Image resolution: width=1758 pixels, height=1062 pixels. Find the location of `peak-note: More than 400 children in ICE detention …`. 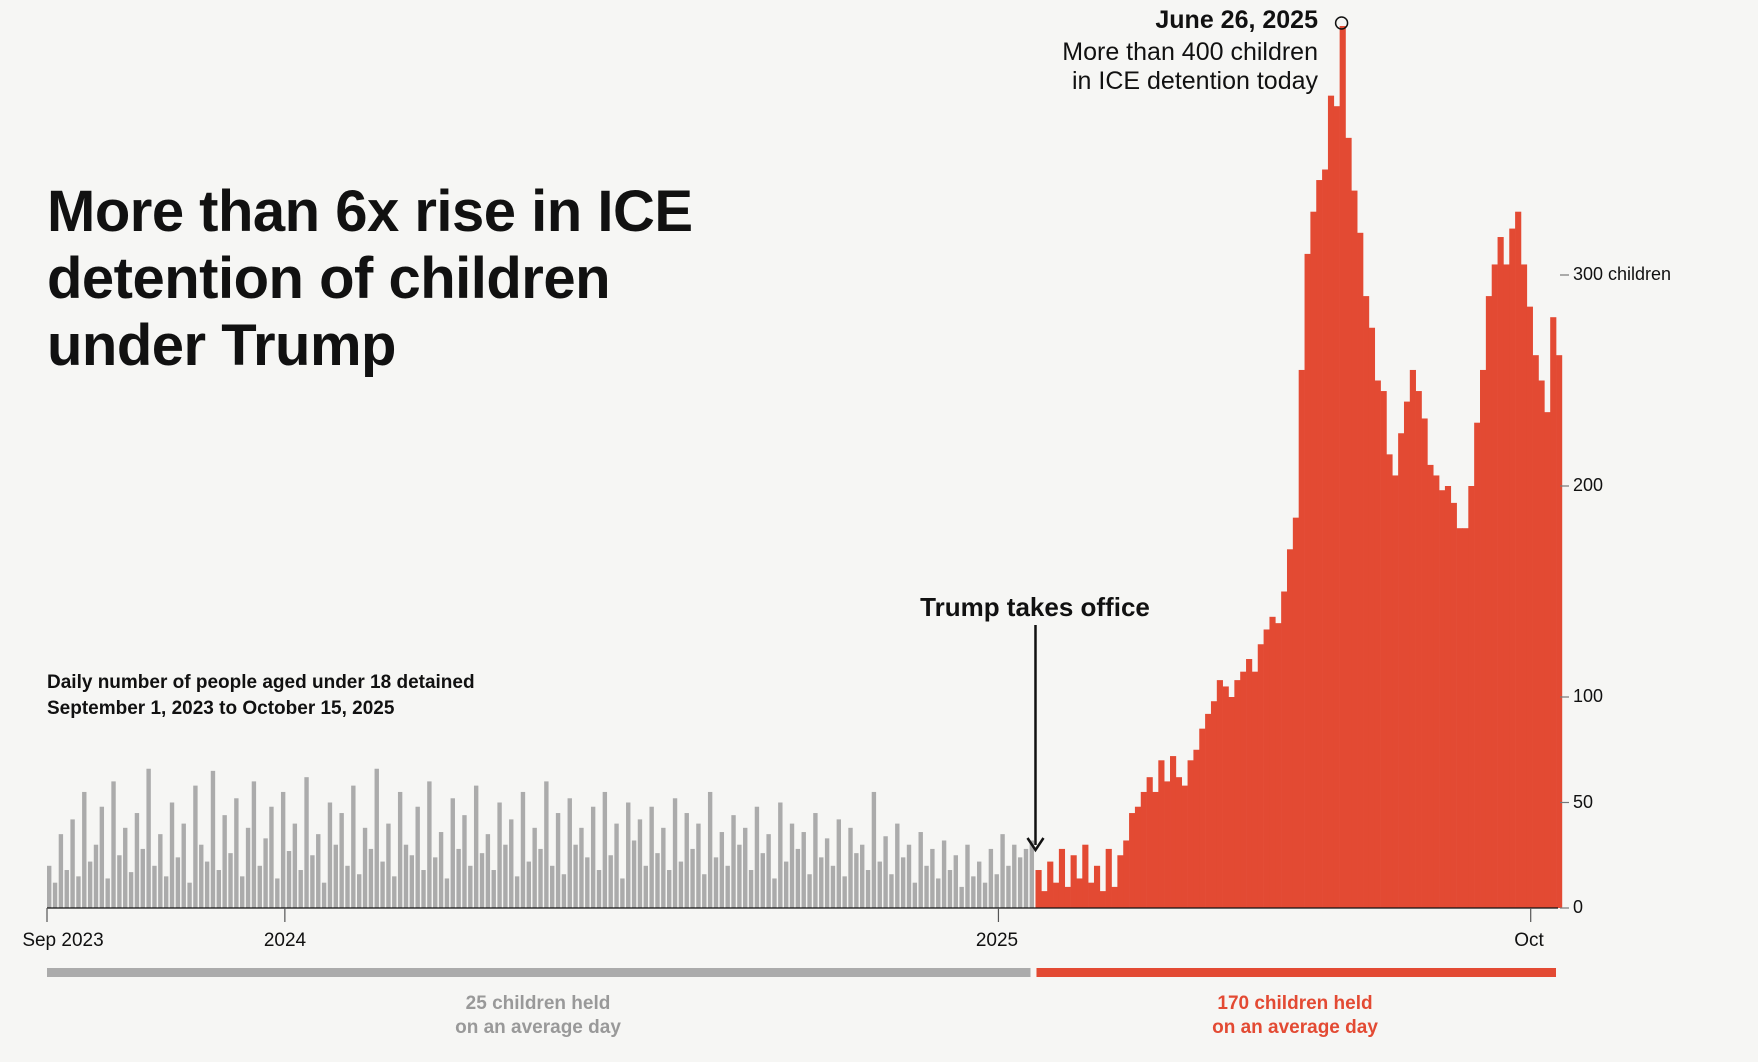

peak-note: More than 400 children in ICE detention … is located at coordinates (1118, 67).